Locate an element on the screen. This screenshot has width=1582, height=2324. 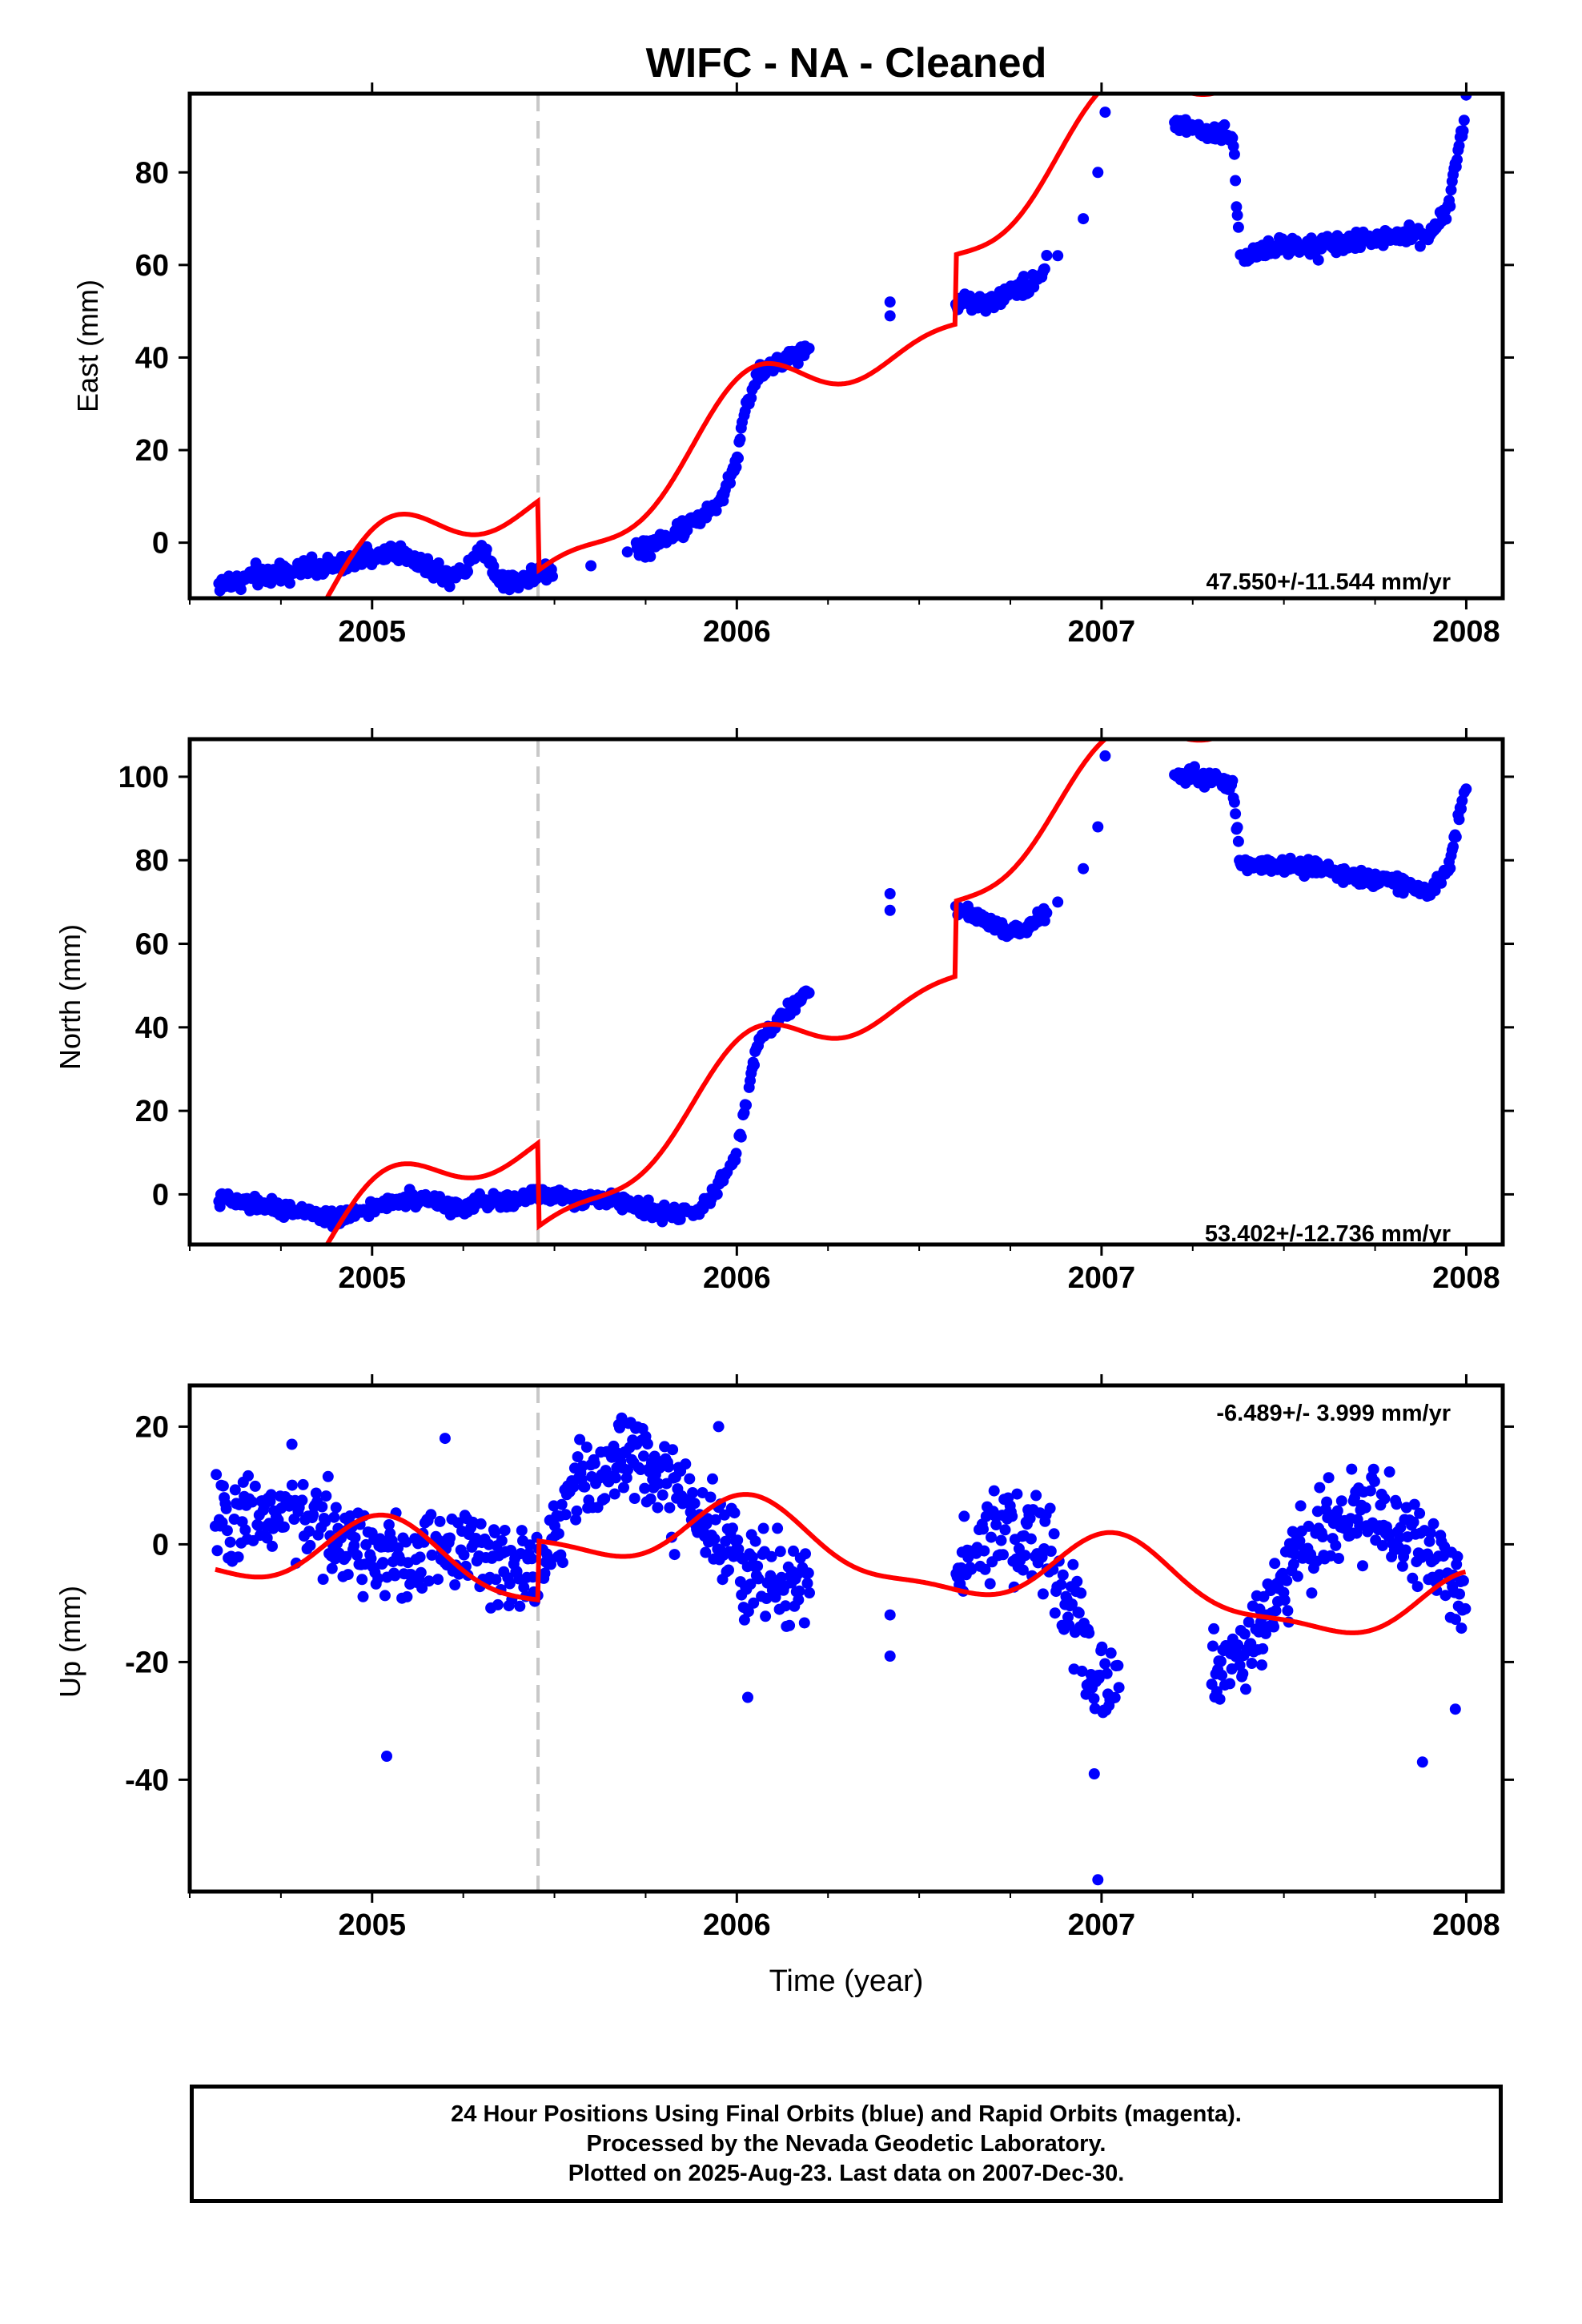
up-y-tick-label: -40 is located at coordinates (147, 1780).